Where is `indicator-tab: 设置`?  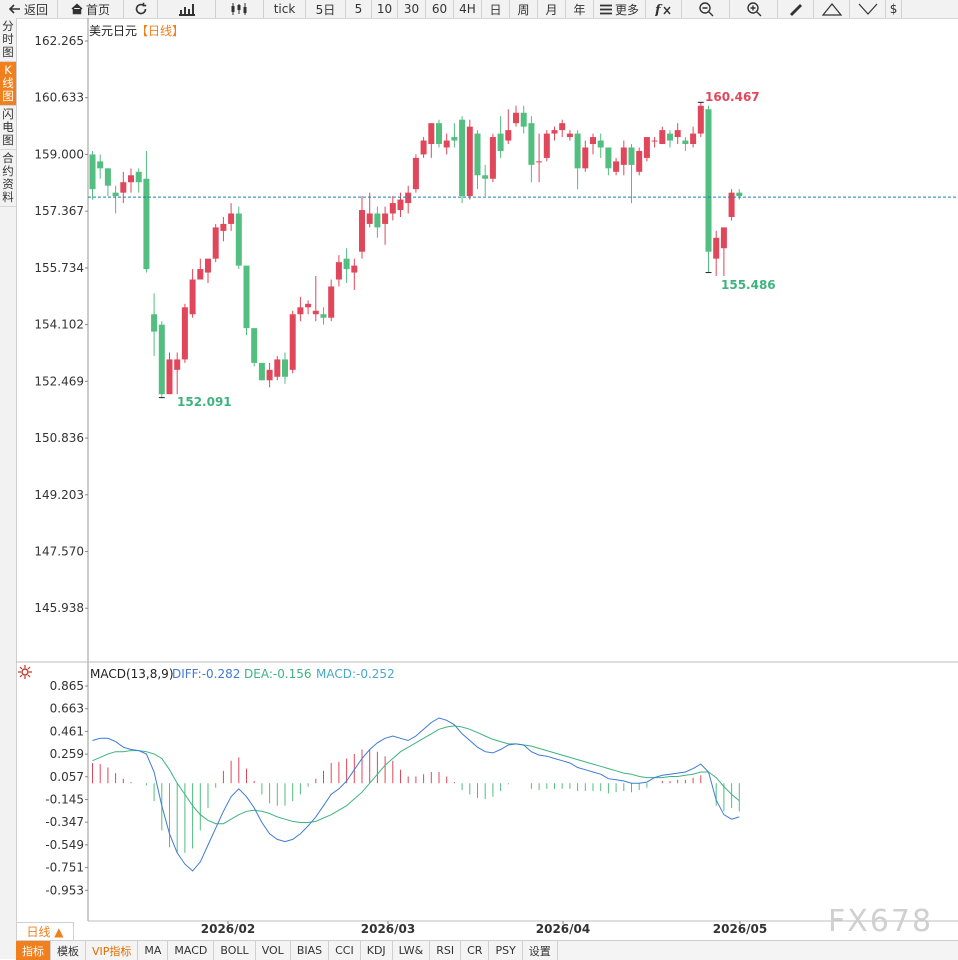 indicator-tab: 设置 is located at coordinates (540, 950).